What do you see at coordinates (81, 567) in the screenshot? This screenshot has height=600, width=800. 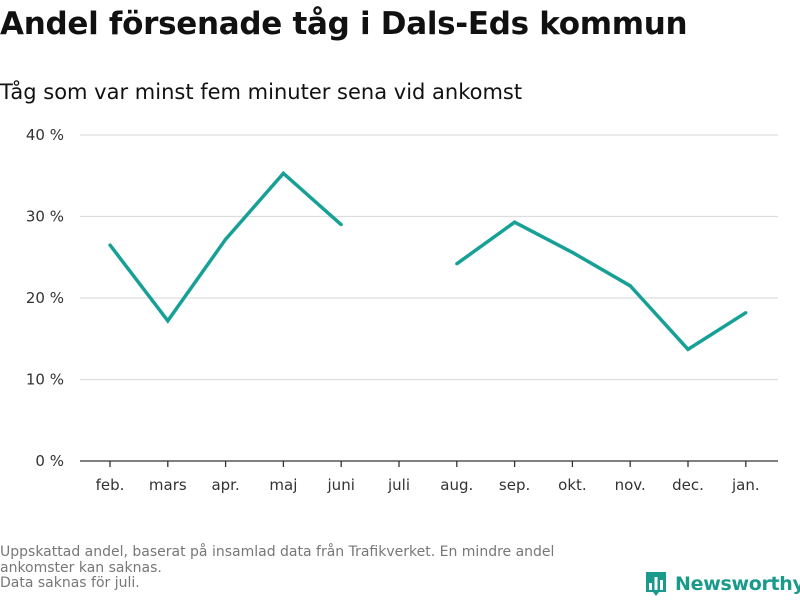 I see `footnote-line: ankomster kan saknas.` at bounding box center [81, 567].